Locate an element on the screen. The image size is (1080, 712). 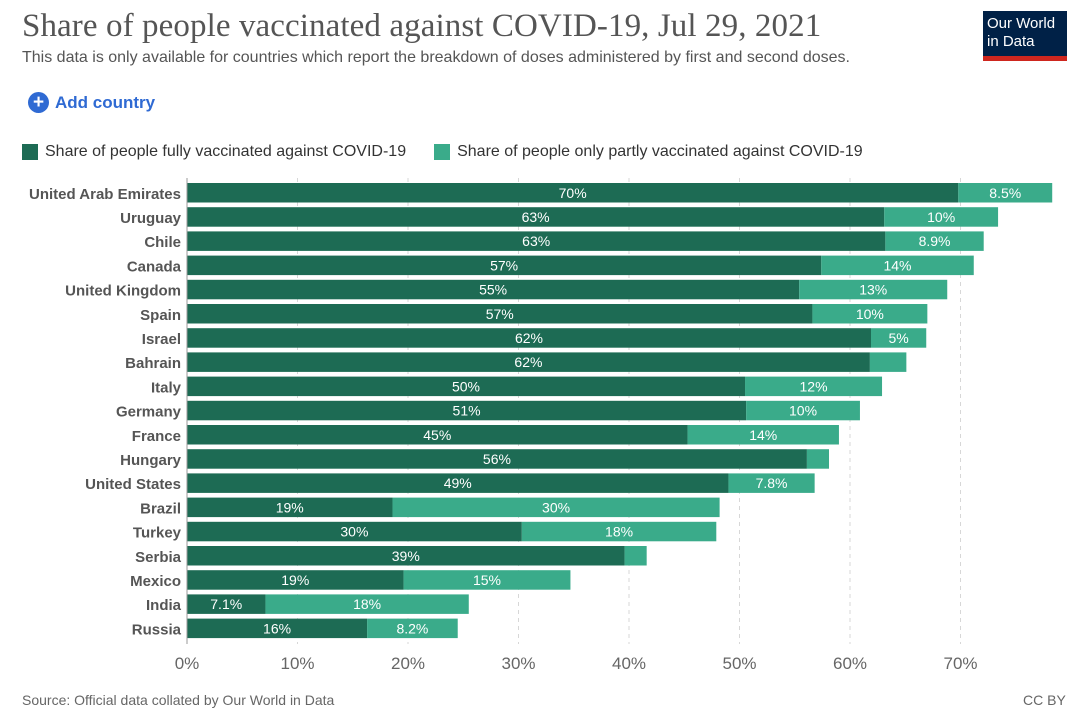
bar-partly-bahrain is located at coordinates (888, 362).